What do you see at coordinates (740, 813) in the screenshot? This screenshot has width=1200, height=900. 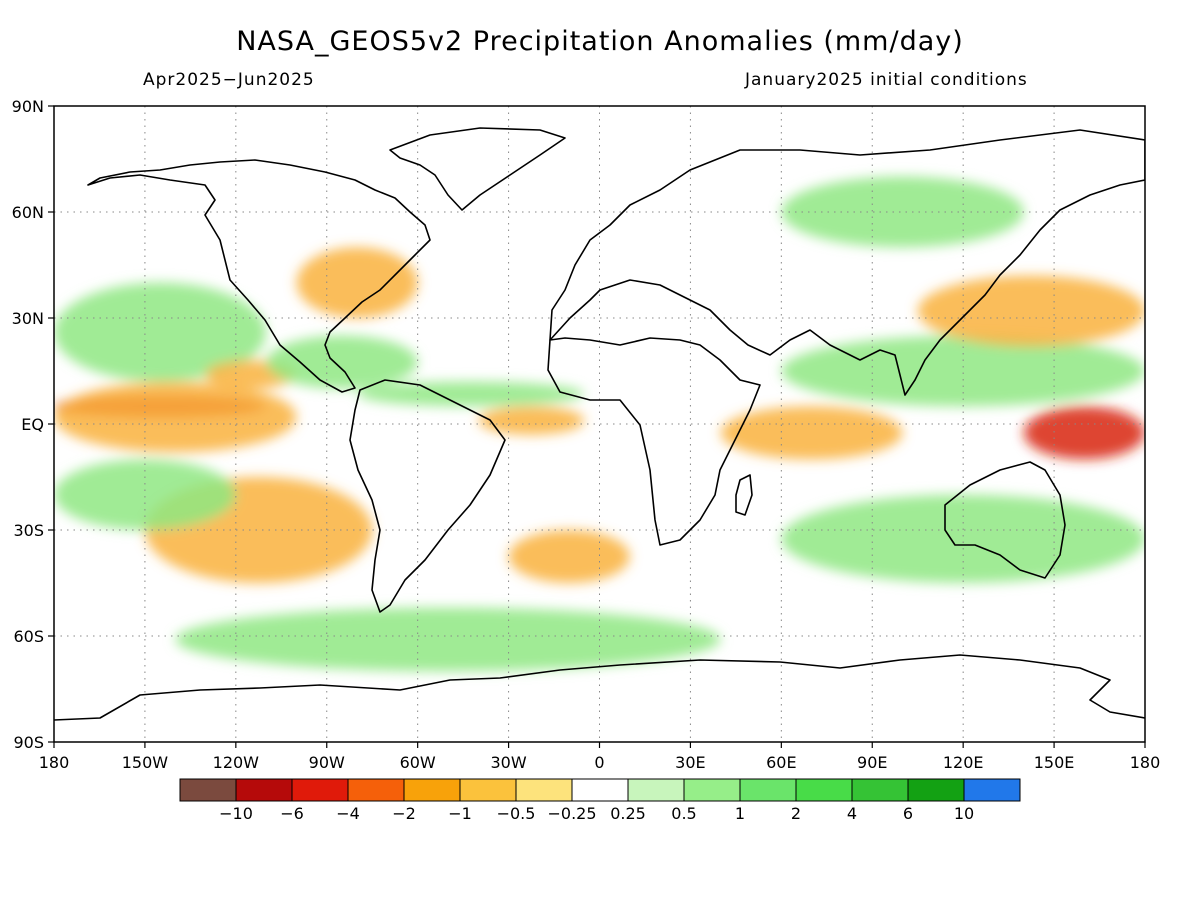 I see `colorbar-label: 1` at bounding box center [740, 813].